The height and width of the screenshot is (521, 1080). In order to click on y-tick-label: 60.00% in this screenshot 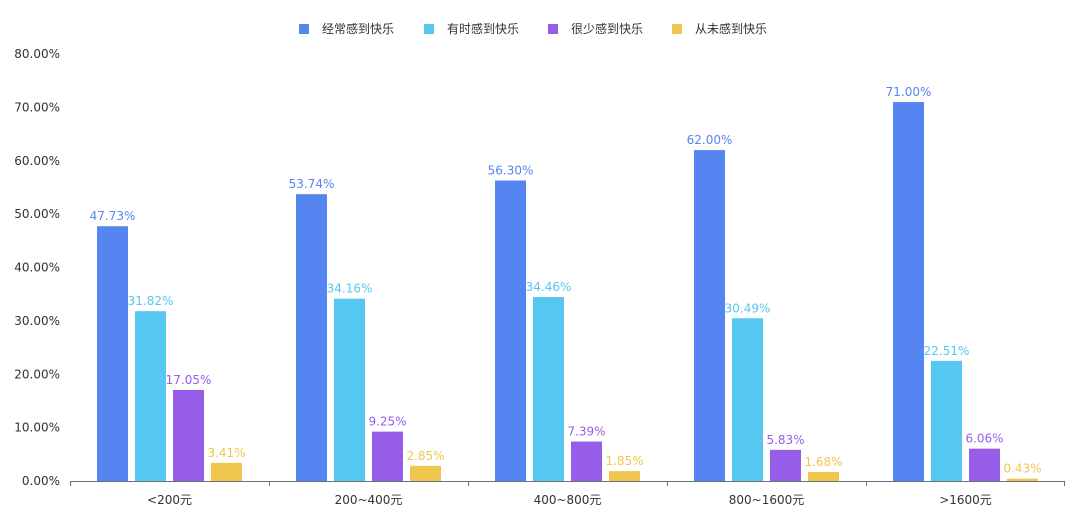, I will do `click(37, 161)`.